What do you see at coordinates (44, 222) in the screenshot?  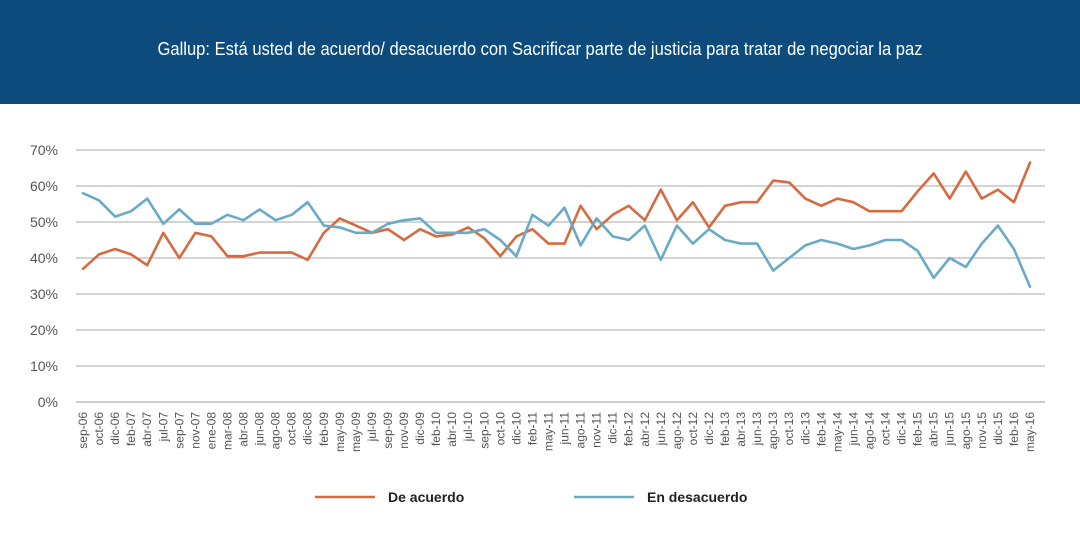 I see `y-tick-label: 50%` at bounding box center [44, 222].